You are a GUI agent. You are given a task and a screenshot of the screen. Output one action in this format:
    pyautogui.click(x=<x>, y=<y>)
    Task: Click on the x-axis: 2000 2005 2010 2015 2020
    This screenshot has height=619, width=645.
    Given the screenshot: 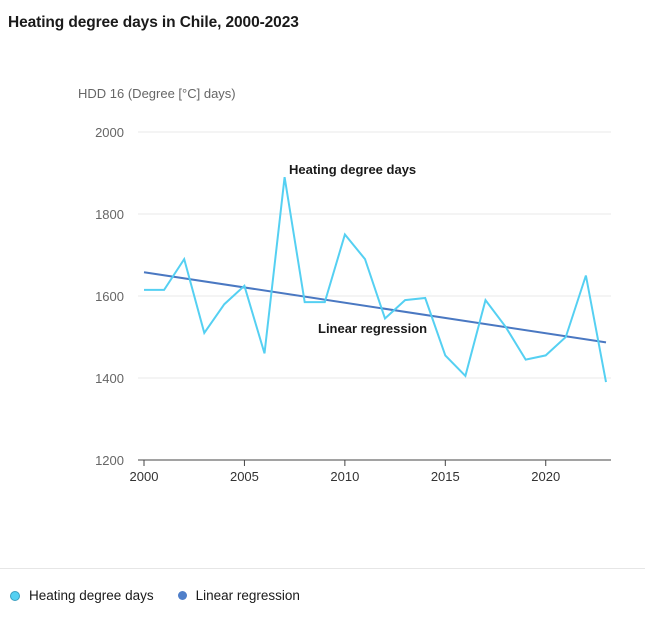 What is the action you would take?
    pyautogui.click(x=370, y=471)
    